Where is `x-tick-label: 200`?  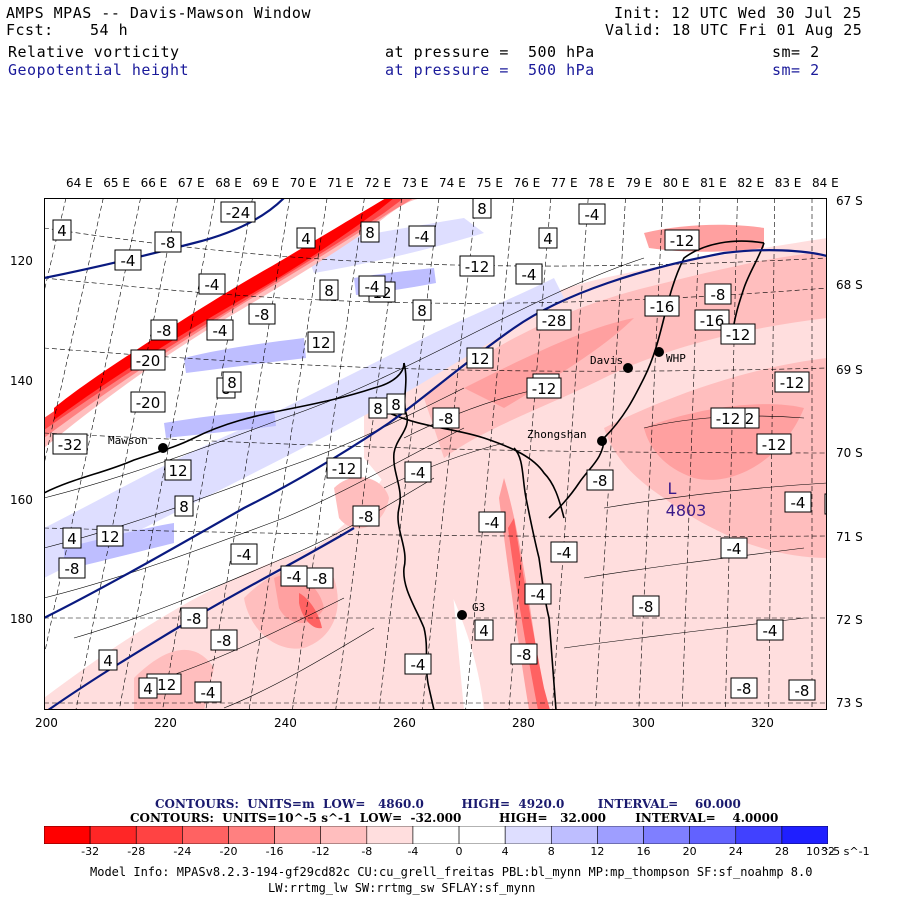
x-tick-label: 200 is located at coordinates (46, 723).